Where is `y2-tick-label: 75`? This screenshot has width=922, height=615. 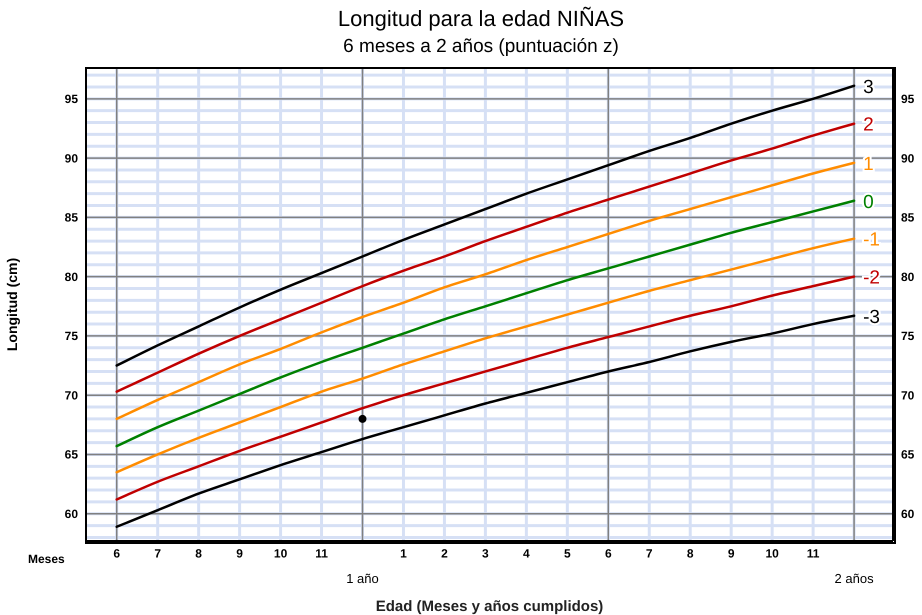 y2-tick-label: 75 is located at coordinates (908, 336).